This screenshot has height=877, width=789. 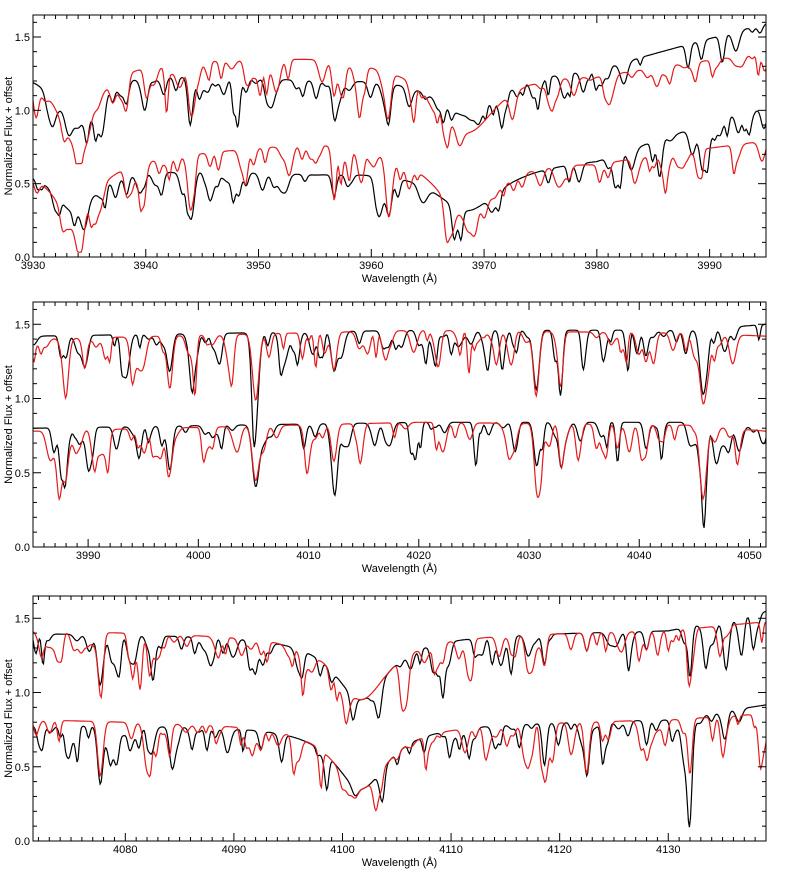 What do you see at coordinates (597, 266) in the screenshot?
I see `x-tick-label: 3980` at bounding box center [597, 266].